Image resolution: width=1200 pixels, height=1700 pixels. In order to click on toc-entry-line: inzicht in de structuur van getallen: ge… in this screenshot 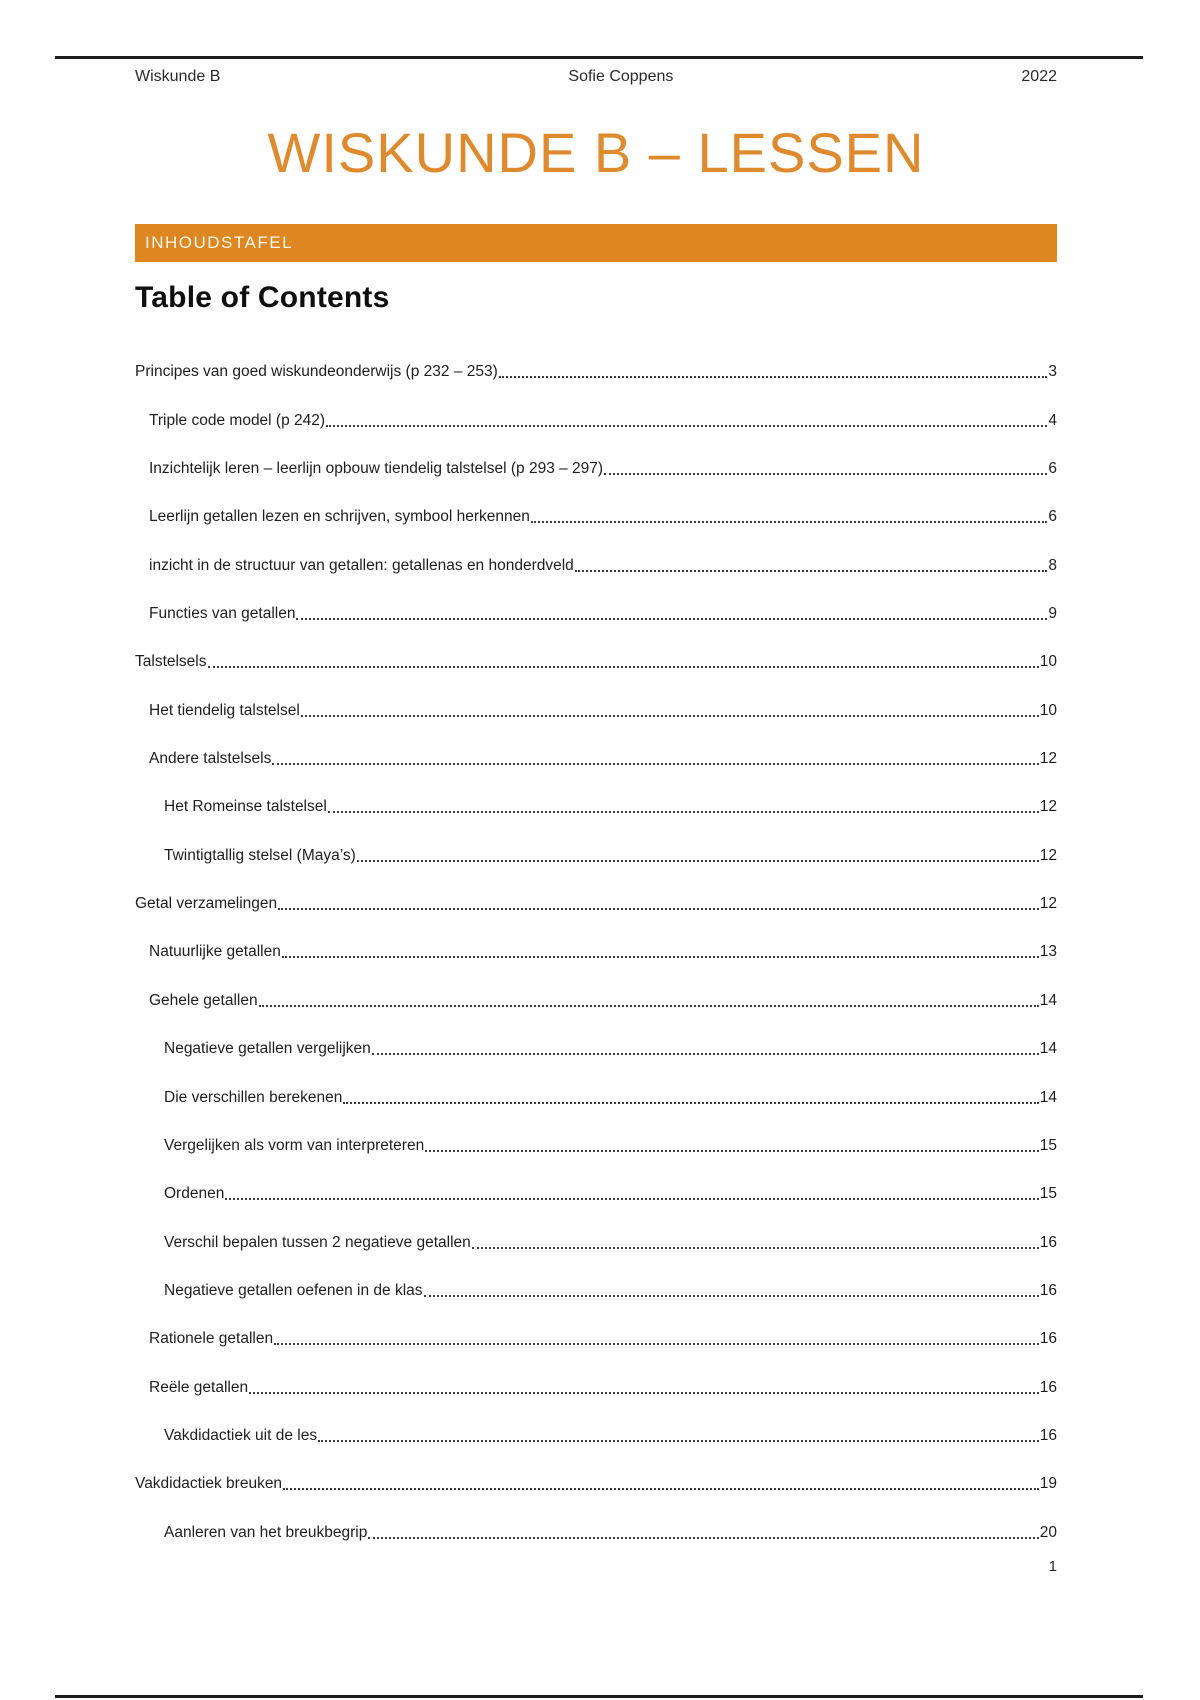, I will do `click(603, 566)`.